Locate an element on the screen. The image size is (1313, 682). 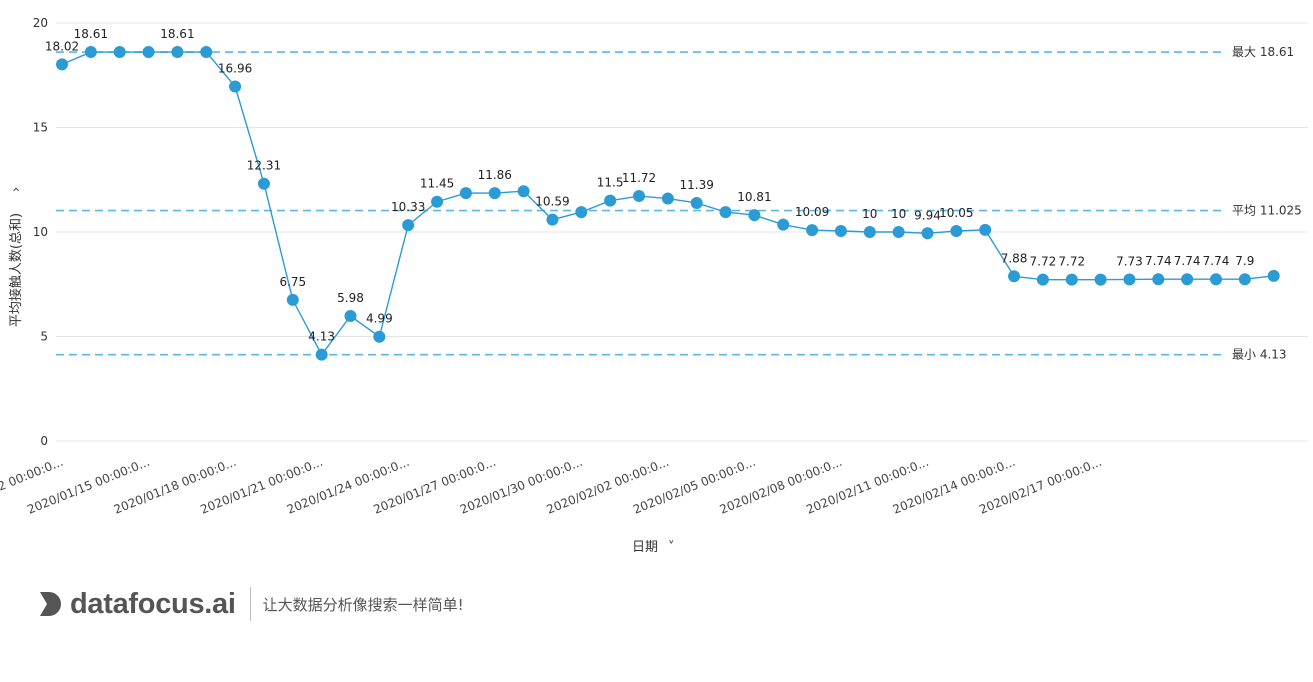
y-tick-label: 0 is located at coordinates (44, 441).